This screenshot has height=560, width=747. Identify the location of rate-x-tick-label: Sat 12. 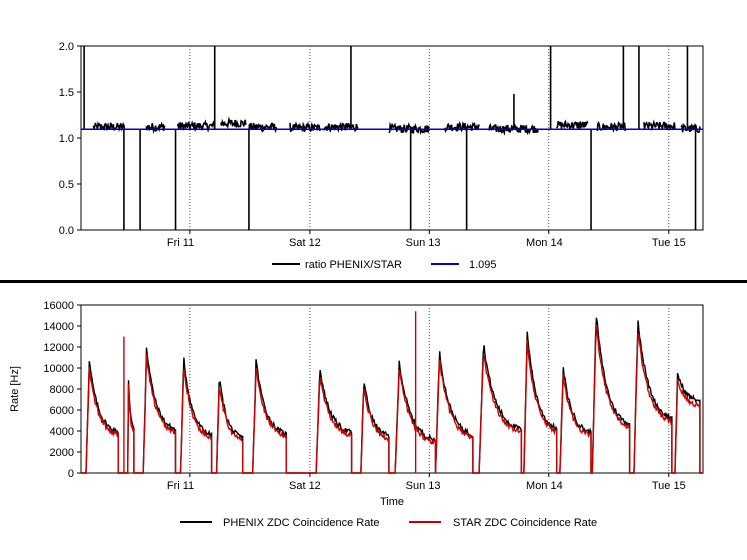
(305, 486).